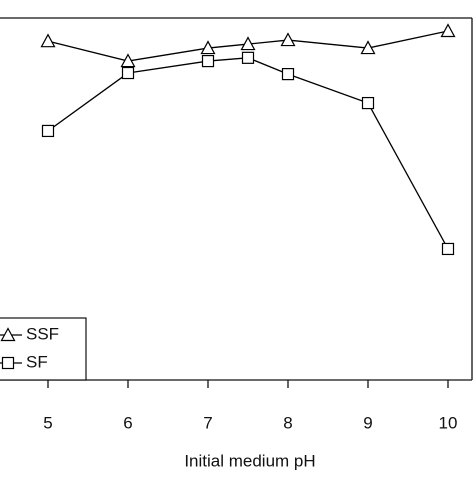  What do you see at coordinates (207, 422) in the screenshot?
I see `x-tick-label: 7` at bounding box center [207, 422].